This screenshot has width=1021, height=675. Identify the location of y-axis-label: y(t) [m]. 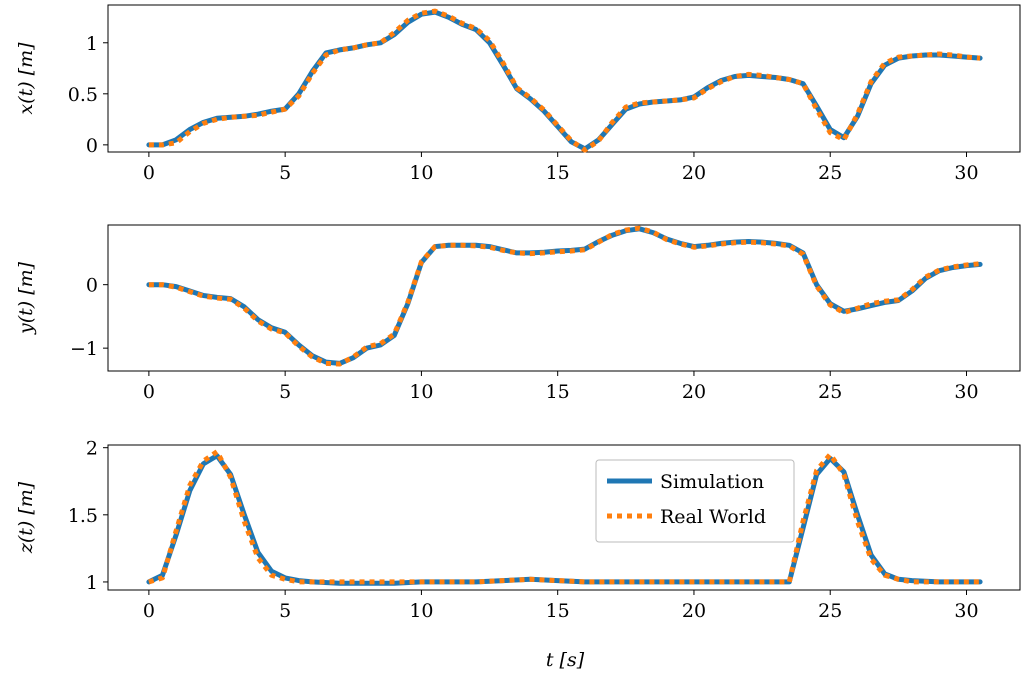
(26, 298).